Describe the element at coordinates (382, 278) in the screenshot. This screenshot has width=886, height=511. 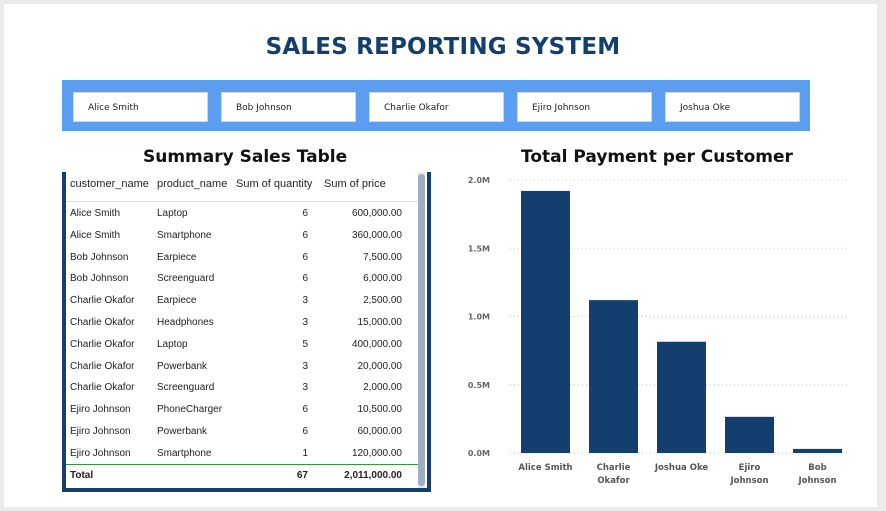
I see `table-cell: 6,000.00` at that location.